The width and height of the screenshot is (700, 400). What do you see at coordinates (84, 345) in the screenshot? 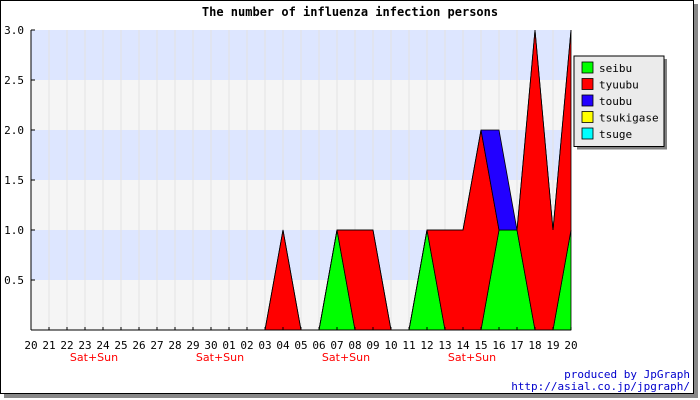
I see `x-tick-label: 23` at bounding box center [84, 345].